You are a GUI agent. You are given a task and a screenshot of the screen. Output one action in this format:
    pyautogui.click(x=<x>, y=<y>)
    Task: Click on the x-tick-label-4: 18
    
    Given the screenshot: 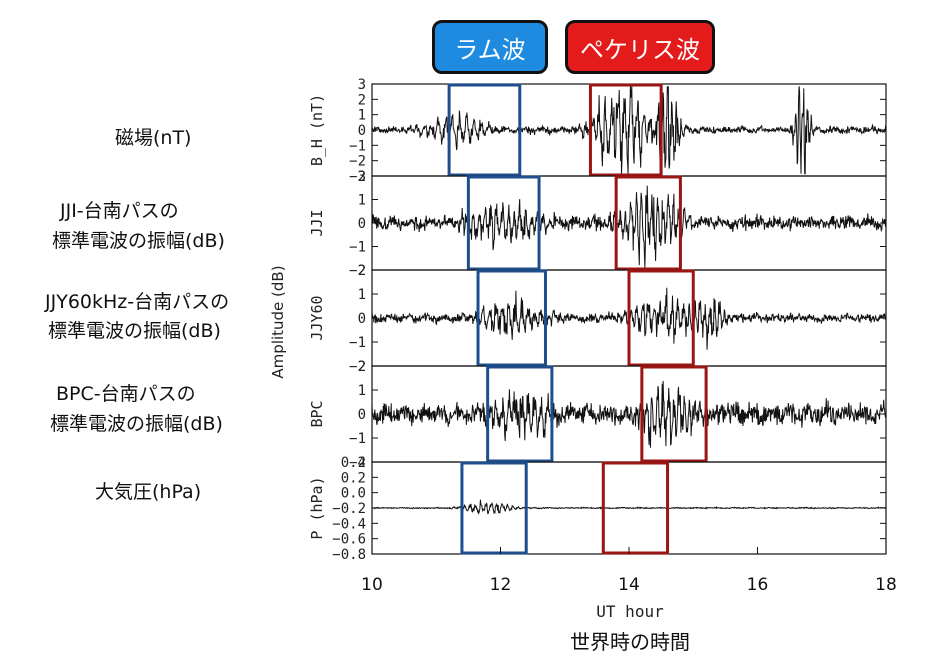 What is the action you would take?
    pyautogui.click(x=886, y=585)
    